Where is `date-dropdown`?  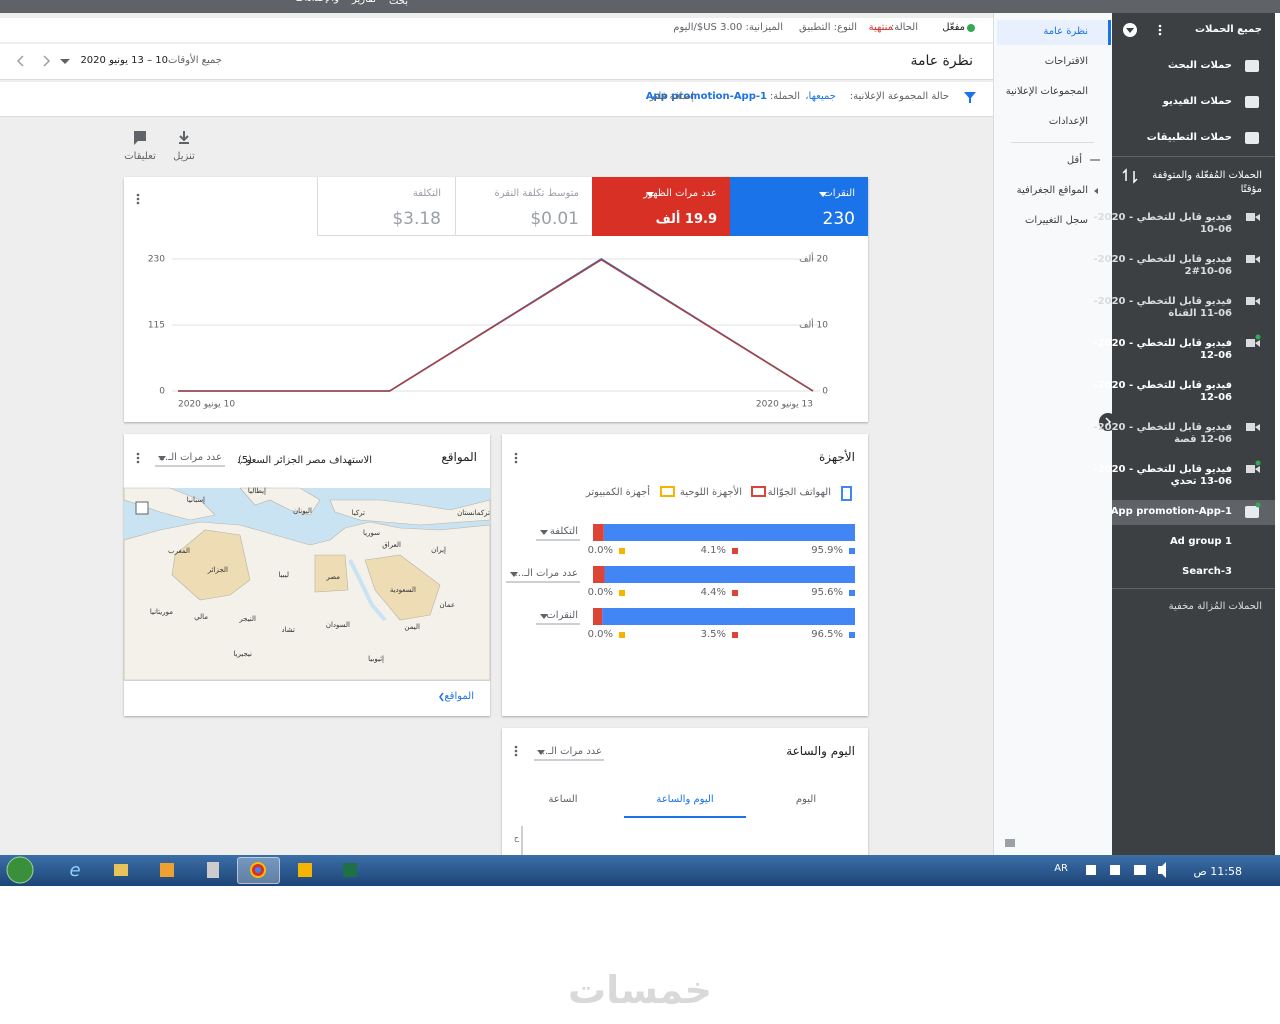
date-dropdown is located at coordinates (65, 61).